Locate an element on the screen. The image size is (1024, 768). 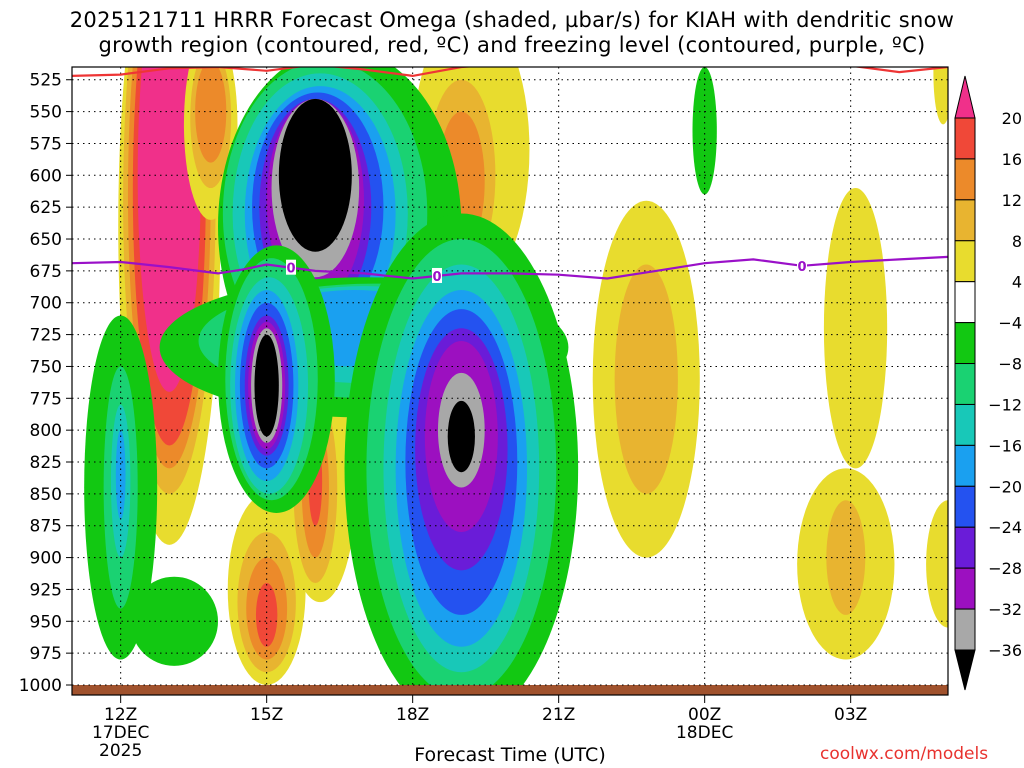
y-tick-label: 850 is located at coordinates (46, 495).